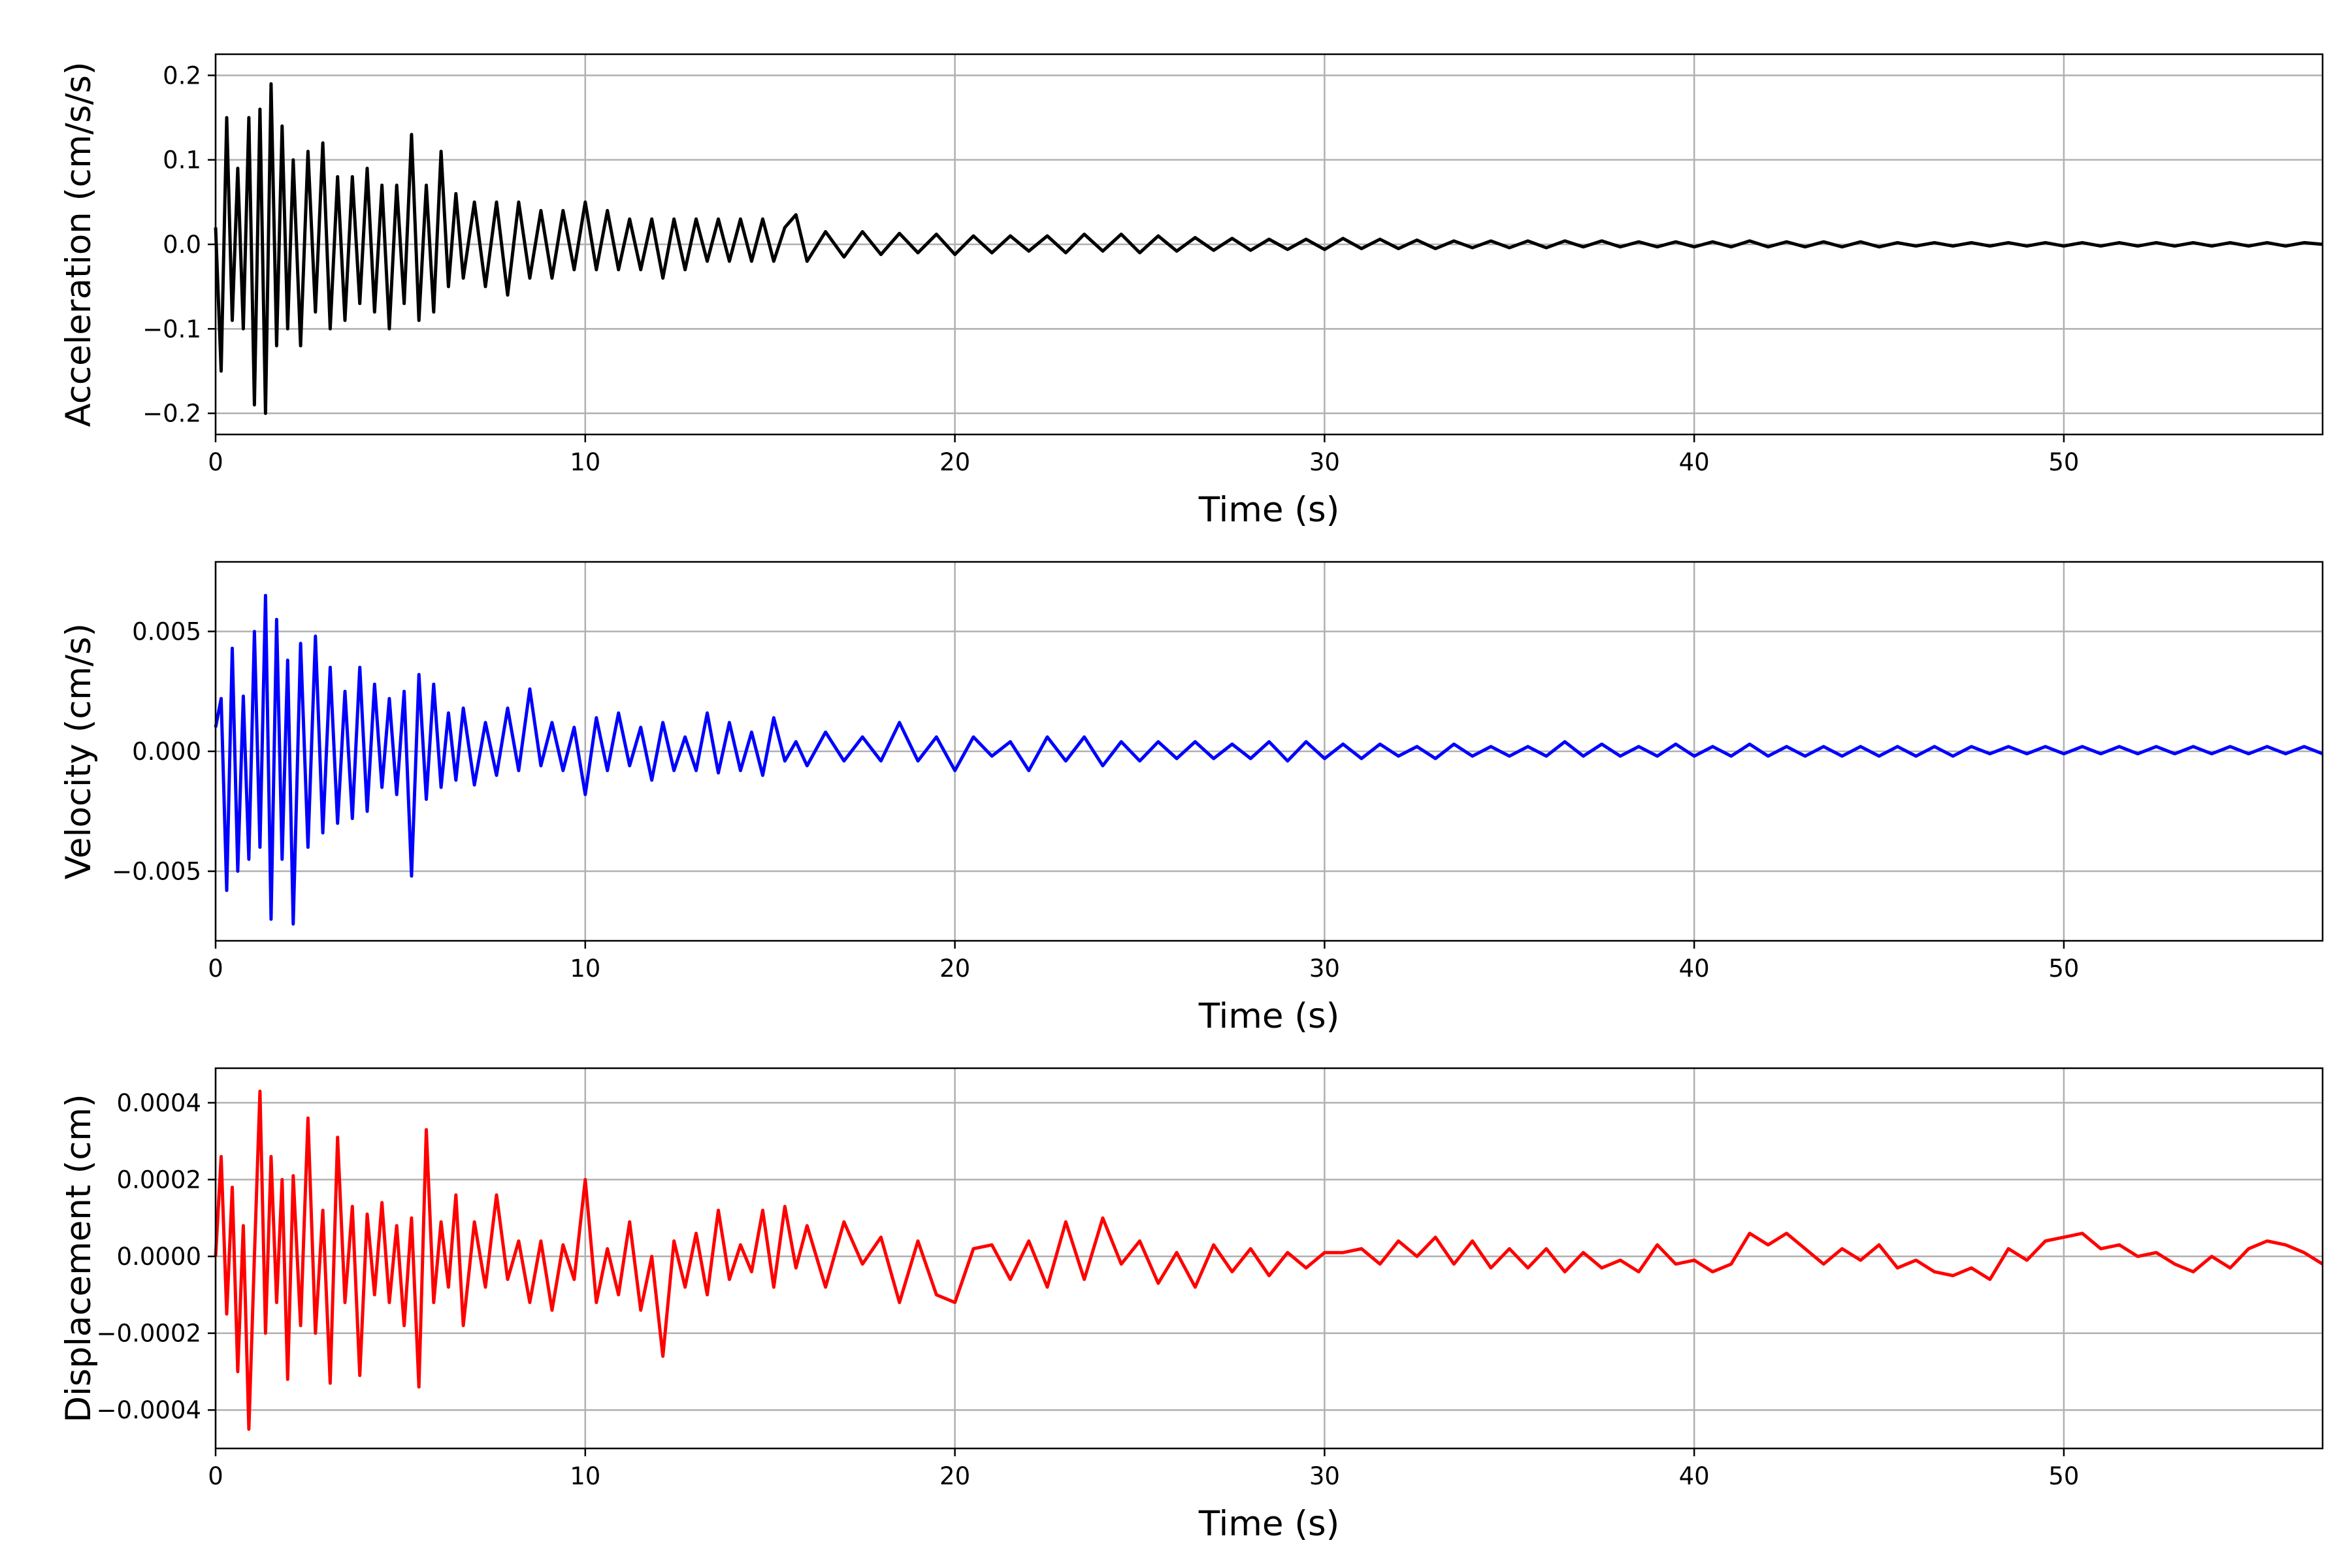 The width and height of the screenshot is (2352, 1568). Describe the element at coordinates (79, 1258) in the screenshot. I see `displacement-yaxis-title: Displacement (cm)` at that location.